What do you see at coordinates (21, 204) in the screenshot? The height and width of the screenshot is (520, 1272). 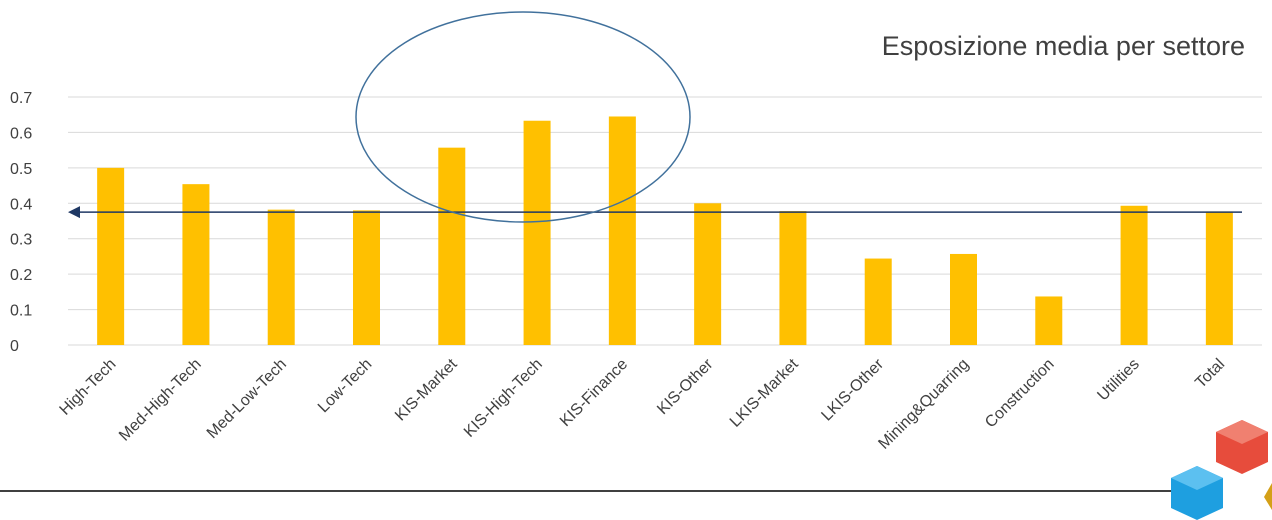 I see `y-tick-label: 0.4` at bounding box center [21, 204].